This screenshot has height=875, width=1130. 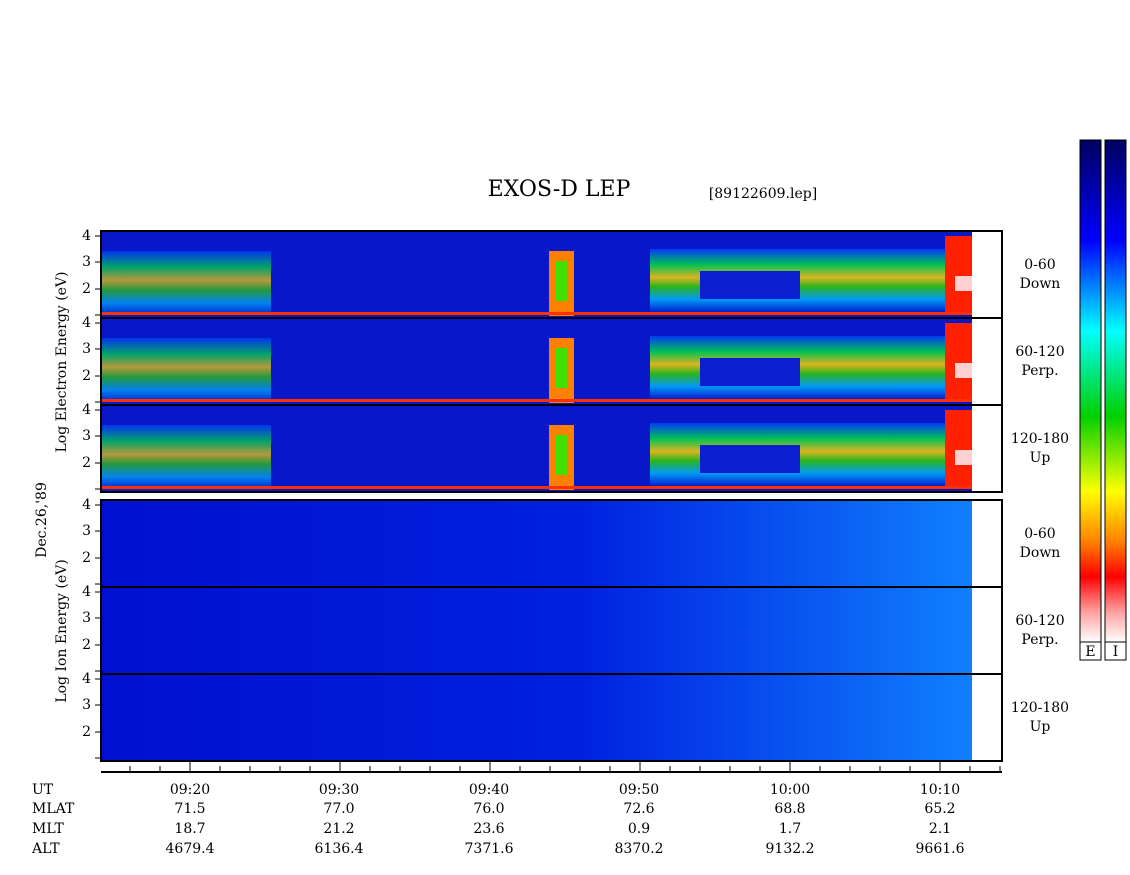 What do you see at coordinates (939, 809) in the screenshot?
I see `ephemeris-value: 65.2` at bounding box center [939, 809].